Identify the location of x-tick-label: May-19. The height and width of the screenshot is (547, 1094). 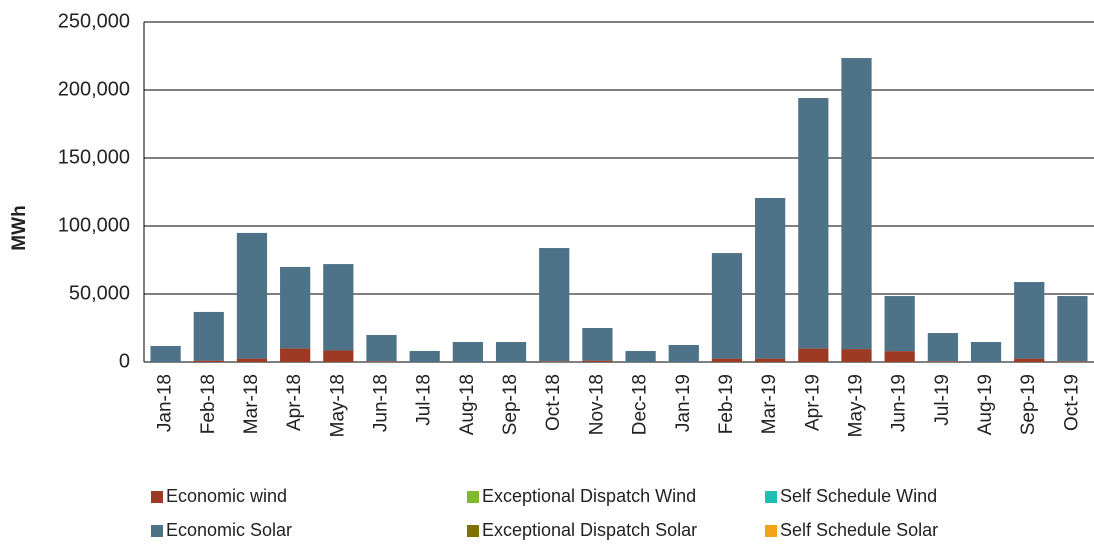
(856, 405).